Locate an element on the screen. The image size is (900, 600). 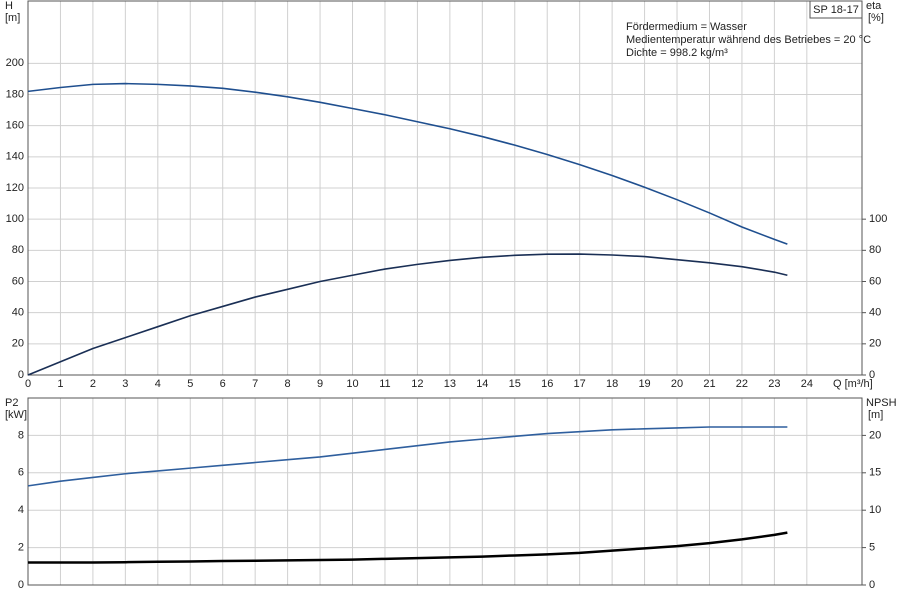
x-tick-label: 6 is located at coordinates (223, 384).